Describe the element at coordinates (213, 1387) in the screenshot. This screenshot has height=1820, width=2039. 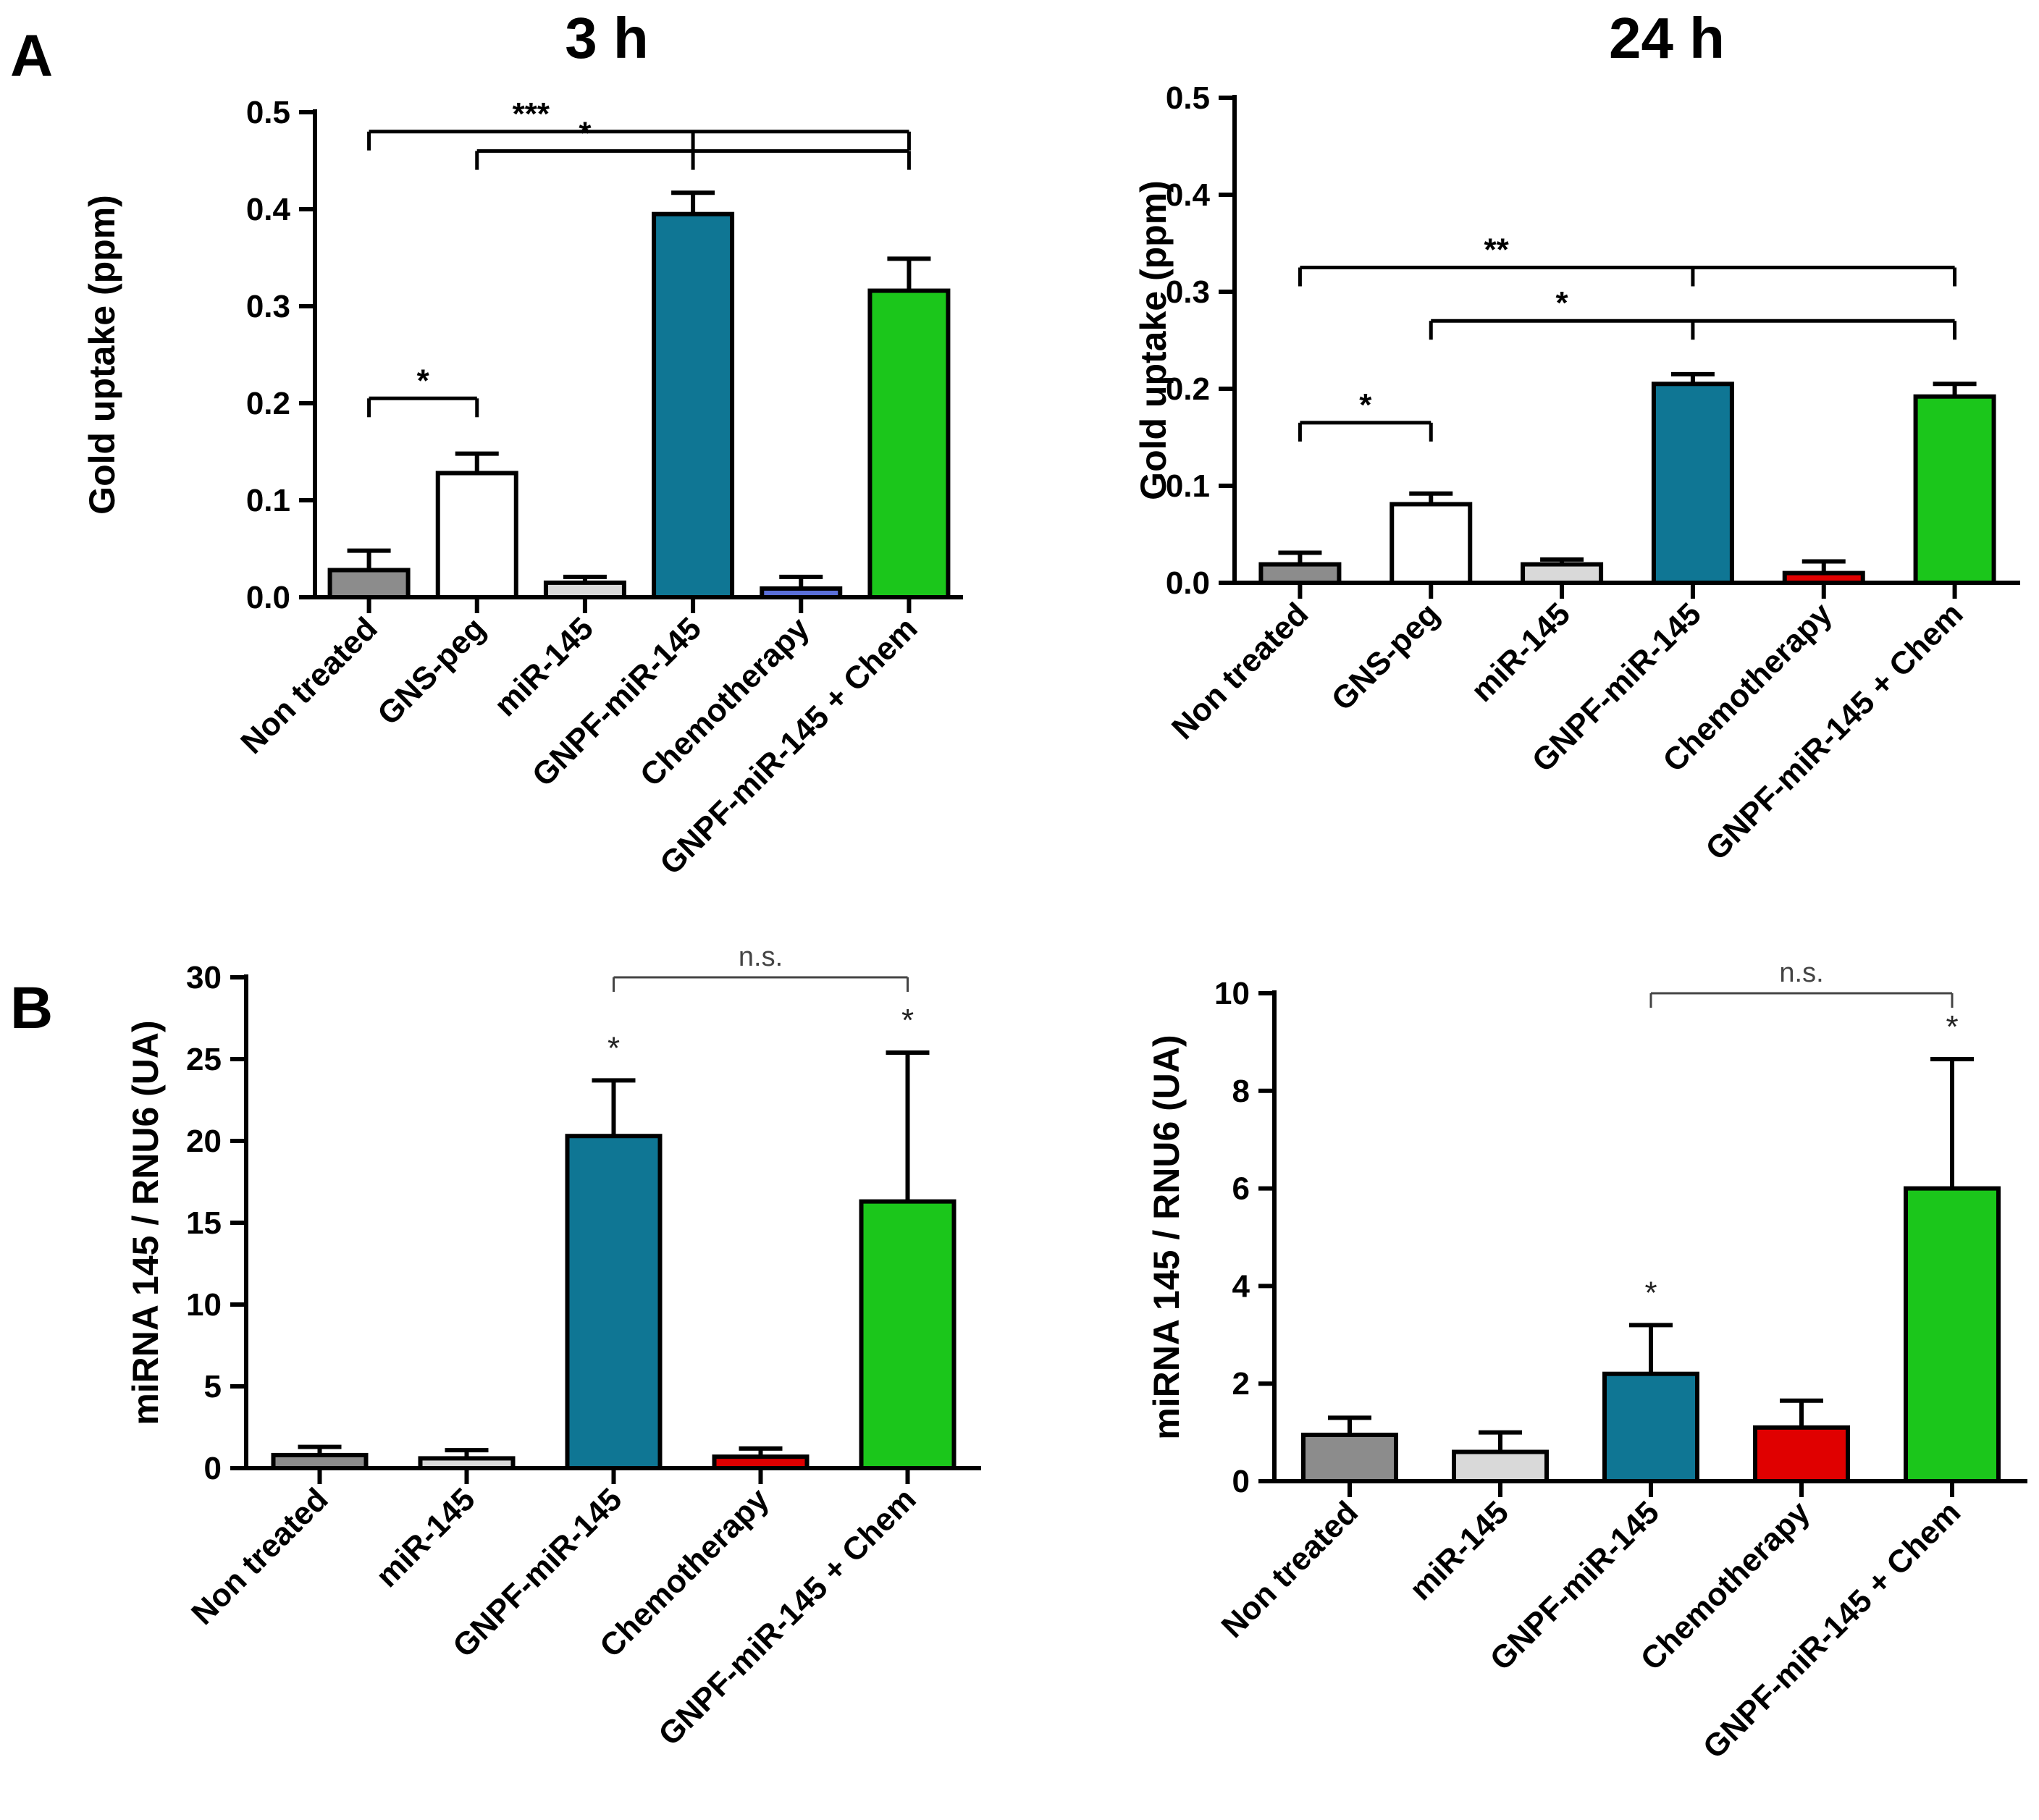
I see `y-tick-label-2: 5` at that location.